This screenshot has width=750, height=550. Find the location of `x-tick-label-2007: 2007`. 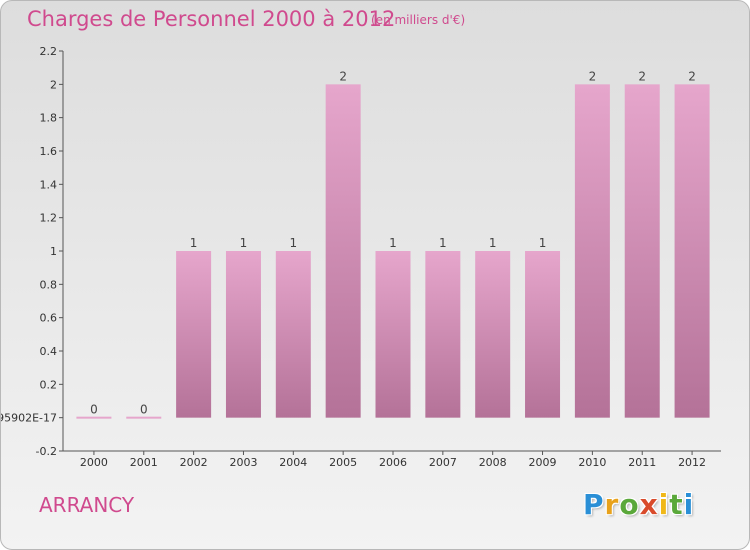

x-tick-label-2007: 2007 is located at coordinates (443, 462).